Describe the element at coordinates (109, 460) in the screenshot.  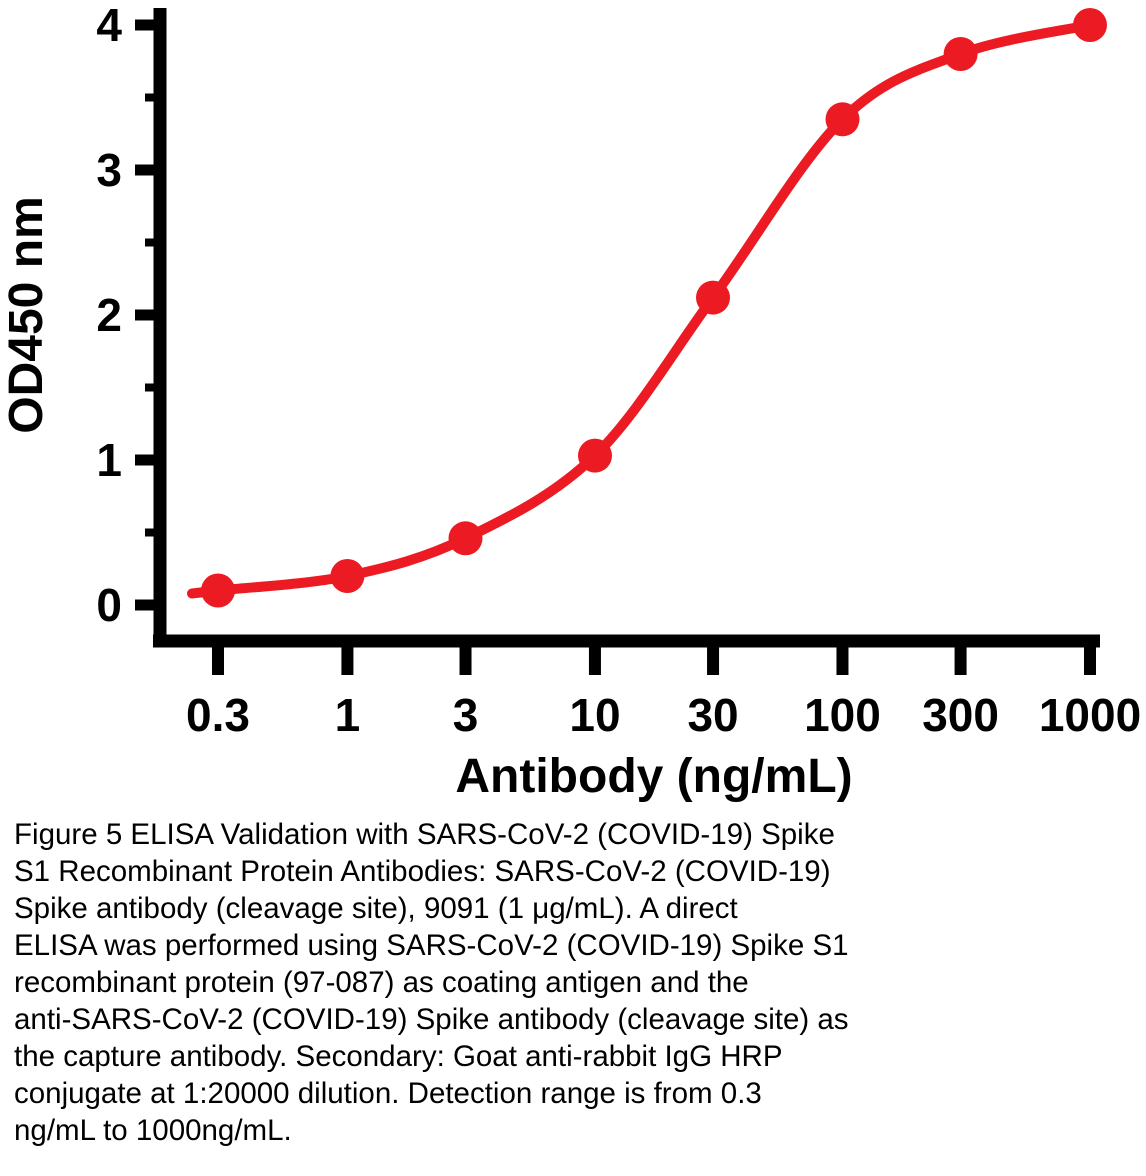
I see `y-tick-label: 1` at that location.